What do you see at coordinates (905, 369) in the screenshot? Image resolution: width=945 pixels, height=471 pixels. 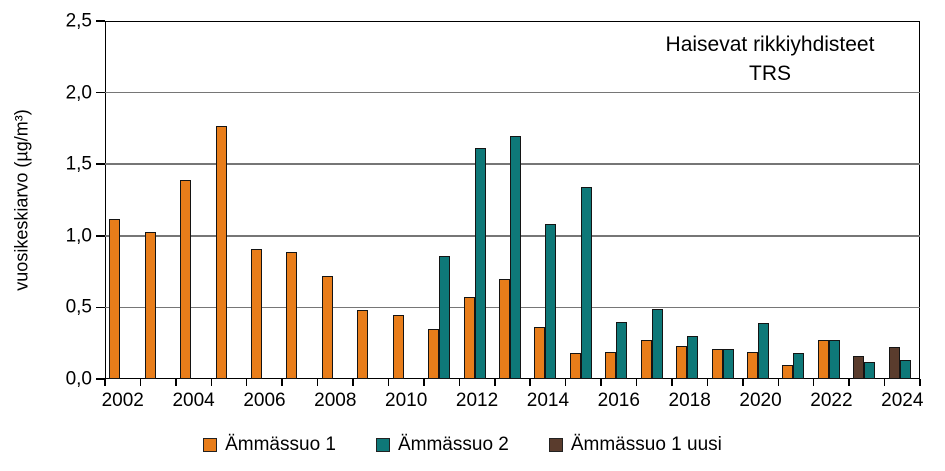 I see `bar-ämmässuo-2-2024` at bounding box center [905, 369].